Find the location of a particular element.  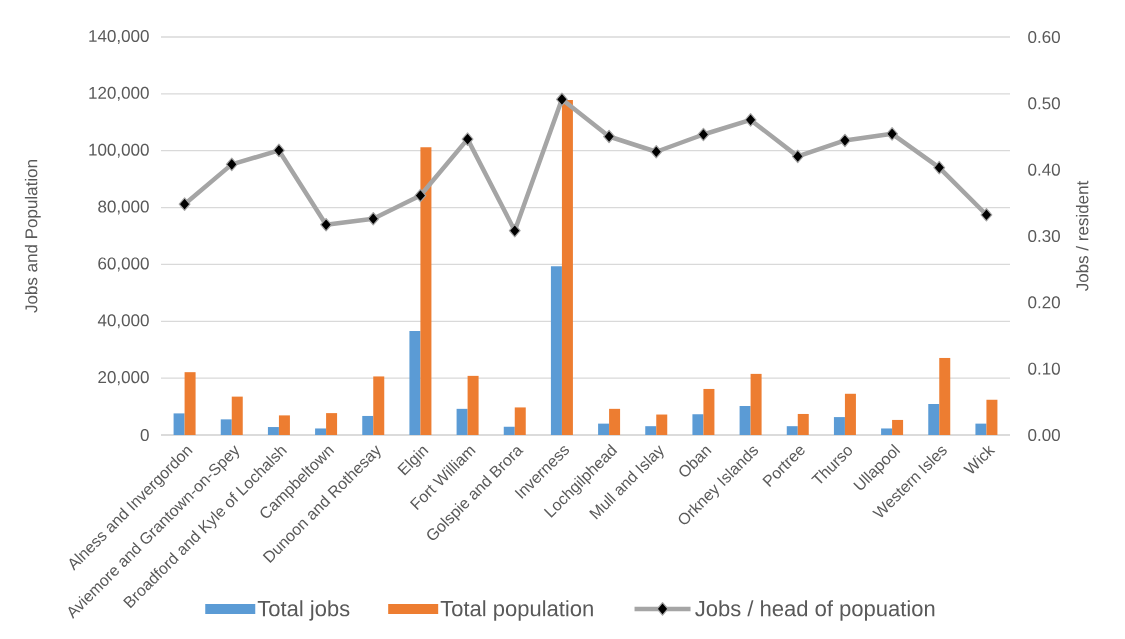

y-axis-title: Jobs and Population is located at coordinates (32, 236).